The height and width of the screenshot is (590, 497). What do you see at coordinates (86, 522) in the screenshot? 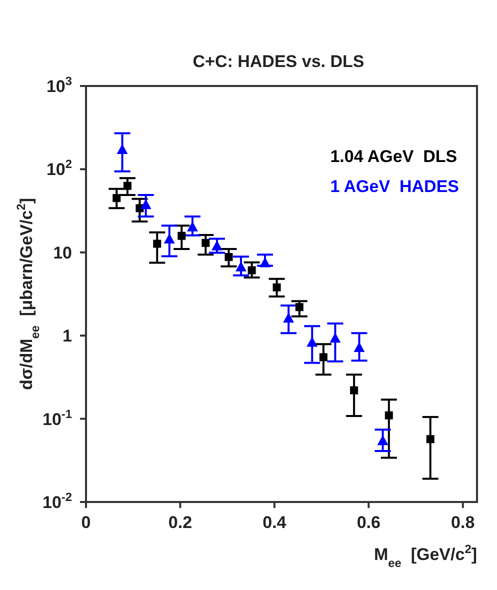
I see `x-tick-label: 0` at bounding box center [86, 522].